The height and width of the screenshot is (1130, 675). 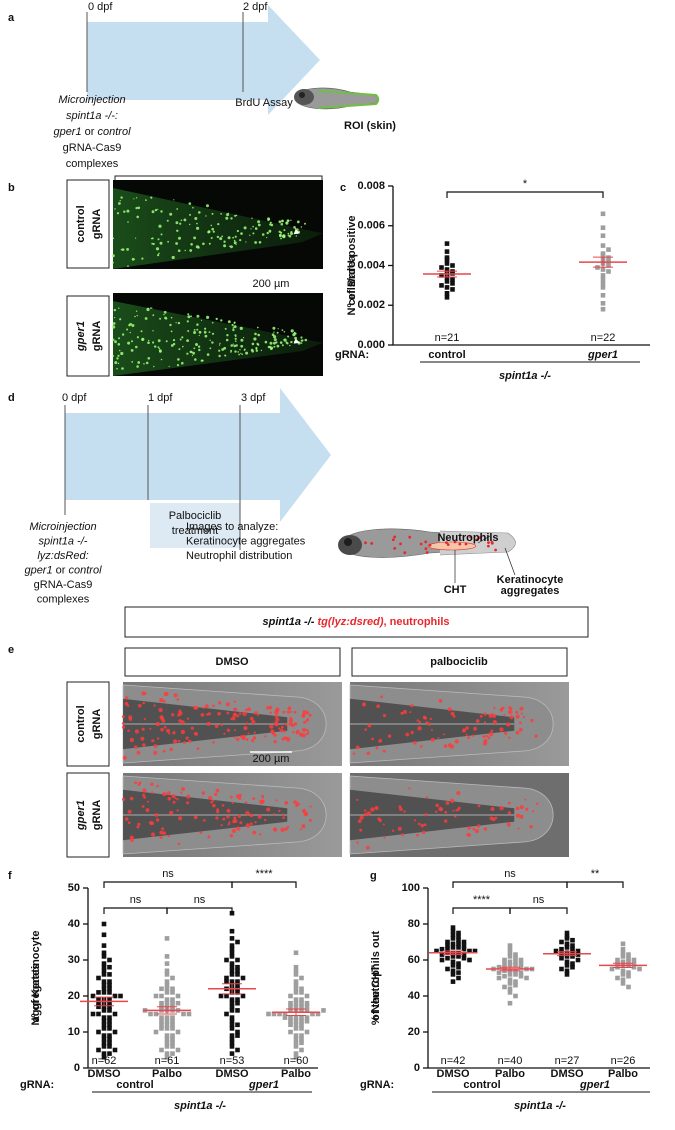 I want to click on injection-text: Microinjection, so click(x=91, y=100).